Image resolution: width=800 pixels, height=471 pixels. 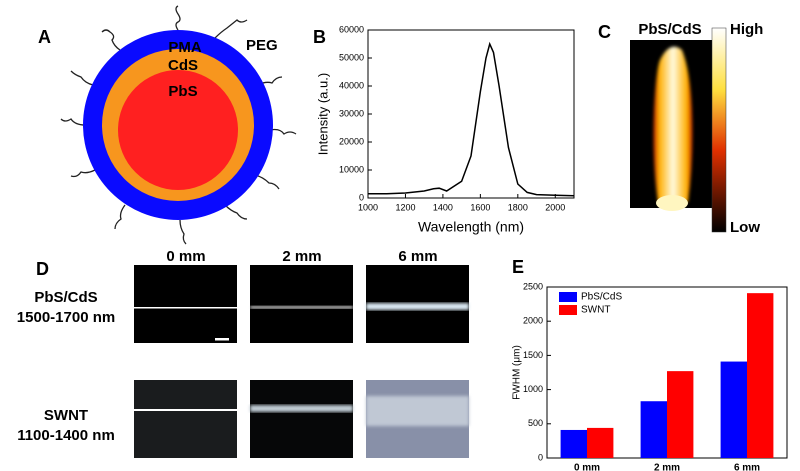 I want to click on image-title: PbS/CdS, so click(x=669, y=29).